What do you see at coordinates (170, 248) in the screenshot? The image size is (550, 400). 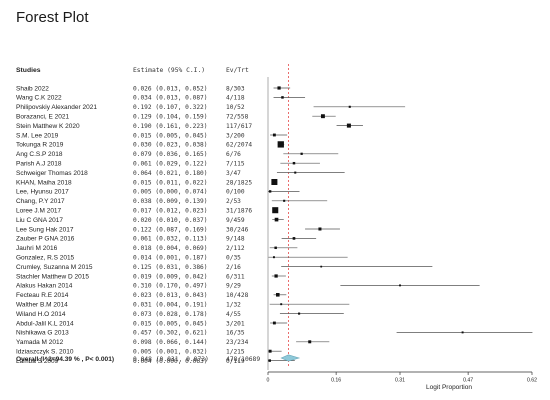 I see `study-estimate: 0.018 (0.004, 0.069)` at bounding box center [170, 248].